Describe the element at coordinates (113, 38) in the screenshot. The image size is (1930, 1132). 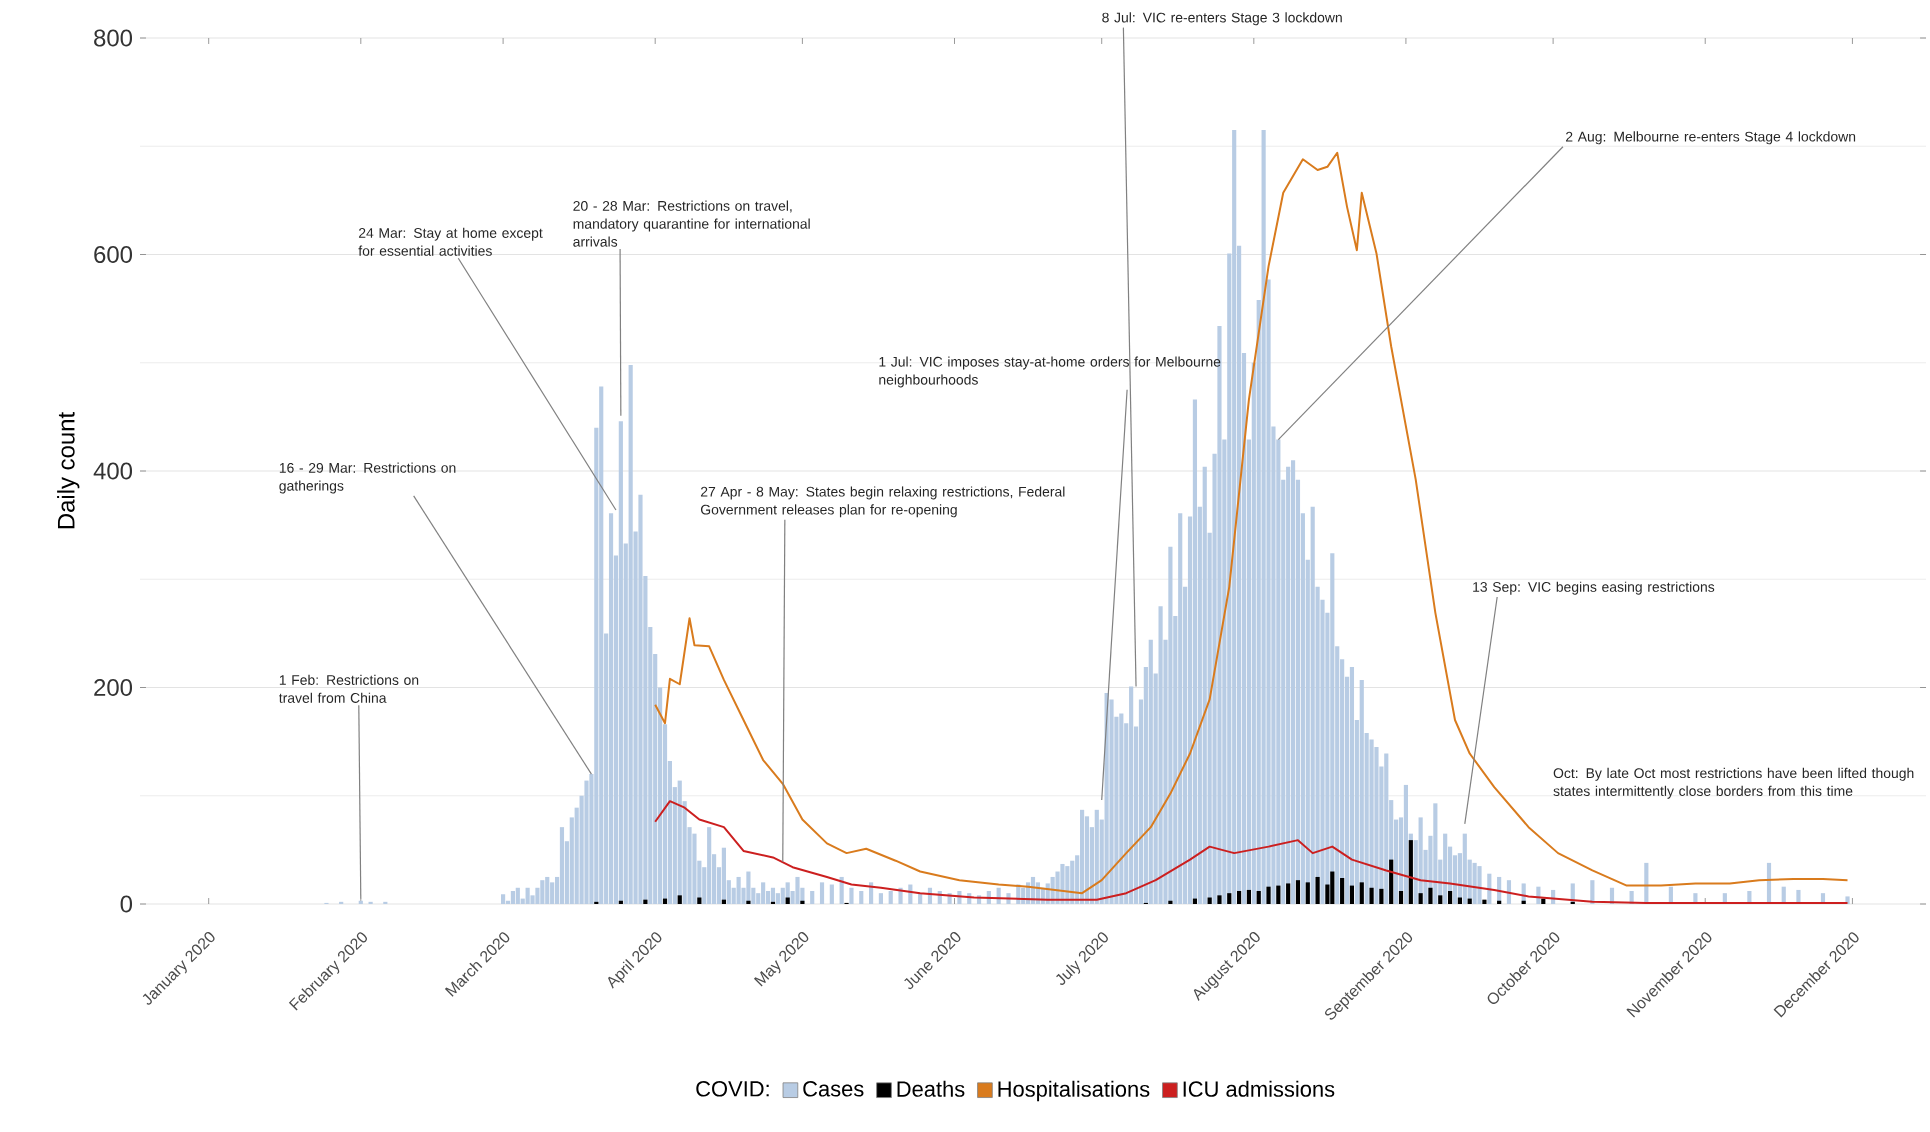
I see `y-tick-label: 800` at that location.